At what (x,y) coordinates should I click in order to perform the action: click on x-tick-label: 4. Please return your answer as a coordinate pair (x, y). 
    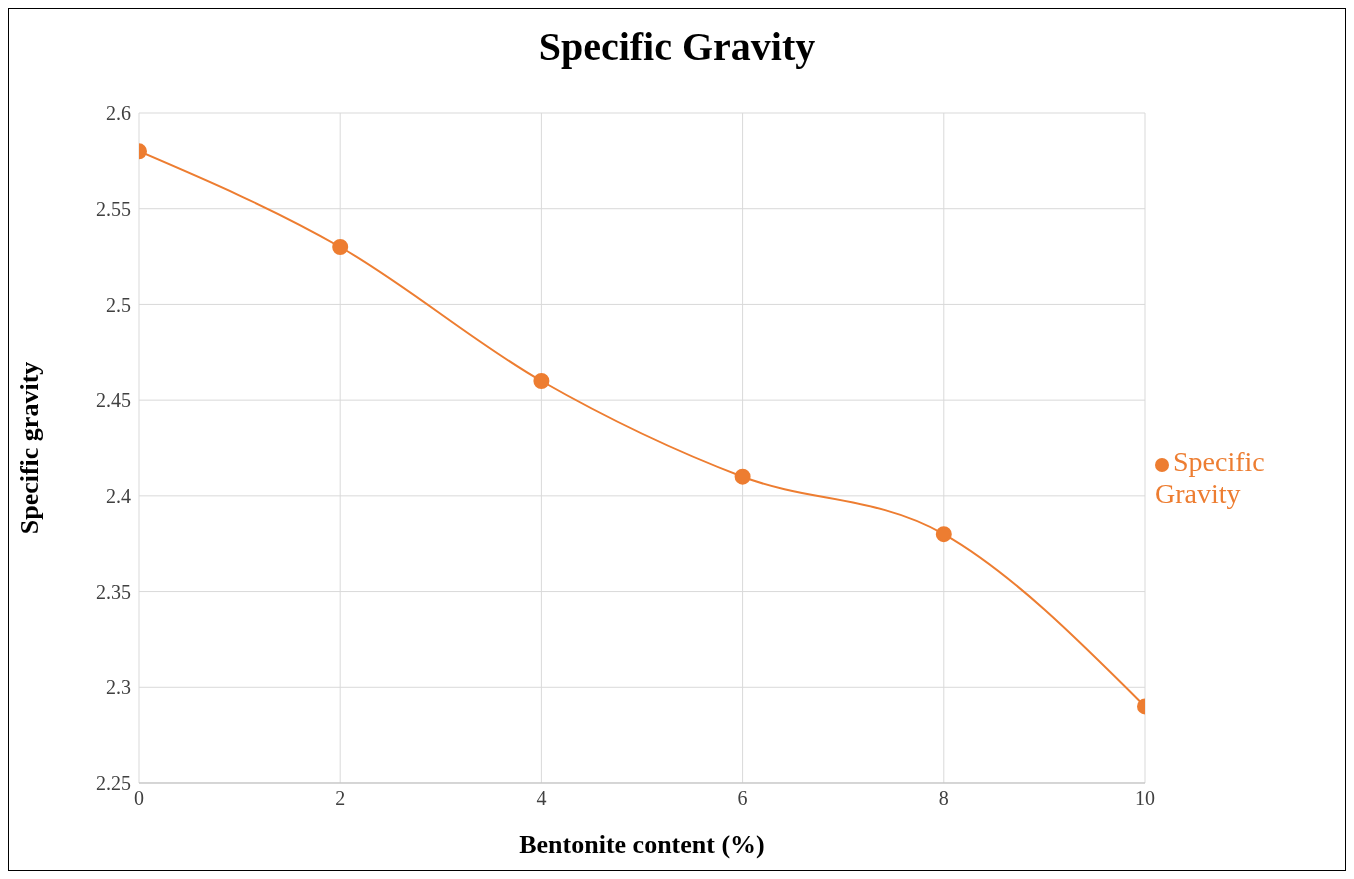
    Looking at the image, I should click on (541, 798).